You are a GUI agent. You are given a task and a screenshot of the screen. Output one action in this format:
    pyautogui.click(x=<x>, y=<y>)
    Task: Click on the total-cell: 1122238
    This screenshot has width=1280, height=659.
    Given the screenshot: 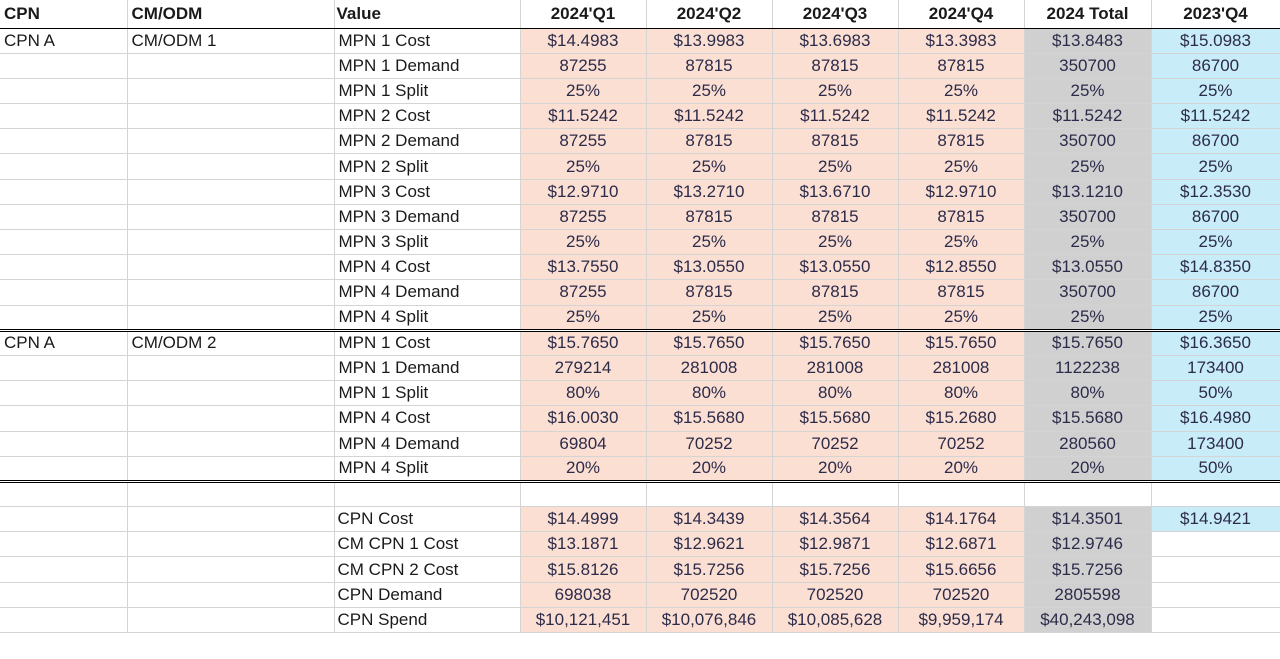 What is the action you would take?
    pyautogui.click(x=1088, y=368)
    